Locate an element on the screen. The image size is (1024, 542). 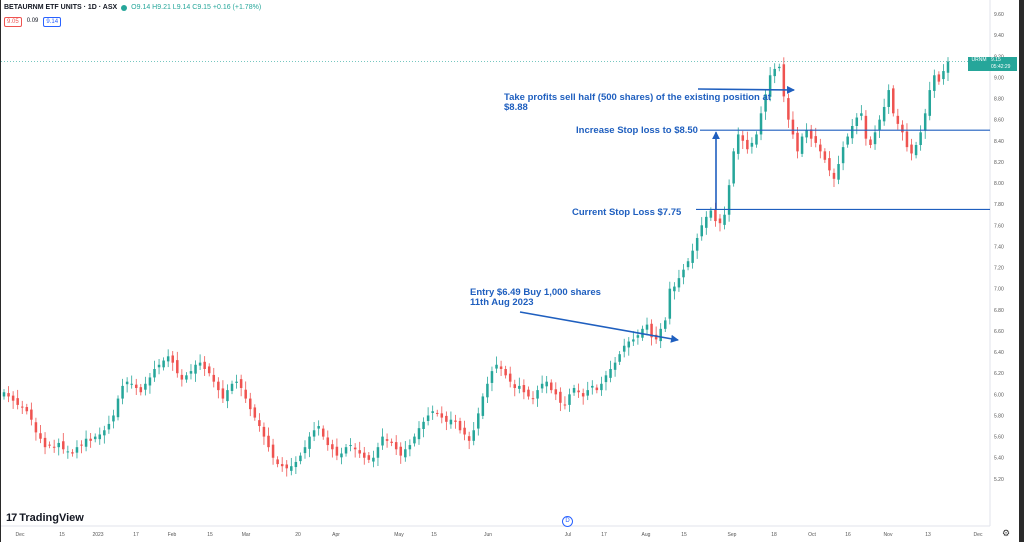
x-tick-label: Jul is located at coordinates (568, 535).